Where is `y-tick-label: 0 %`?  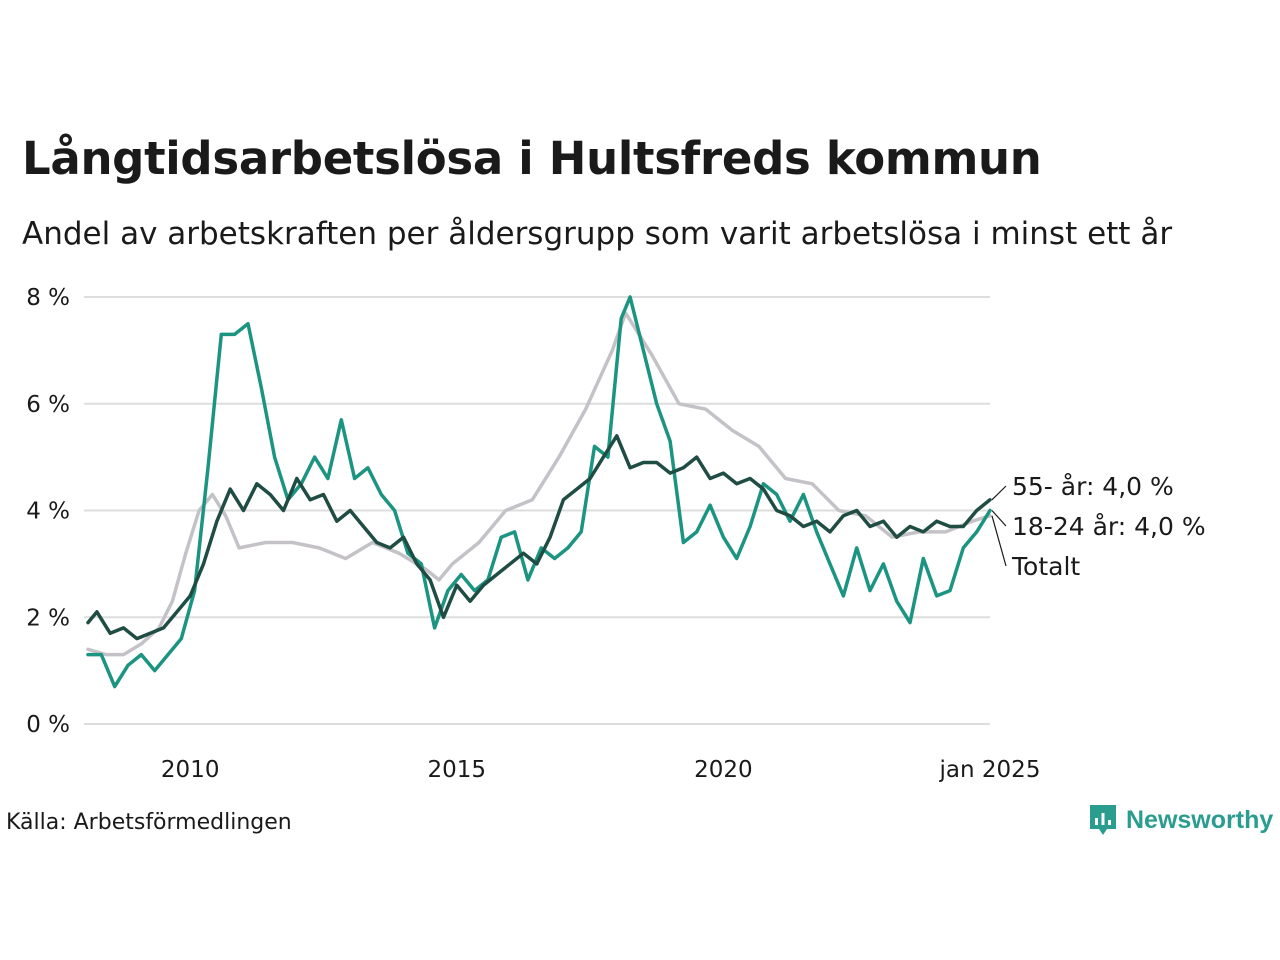 y-tick-label: 0 % is located at coordinates (48, 725).